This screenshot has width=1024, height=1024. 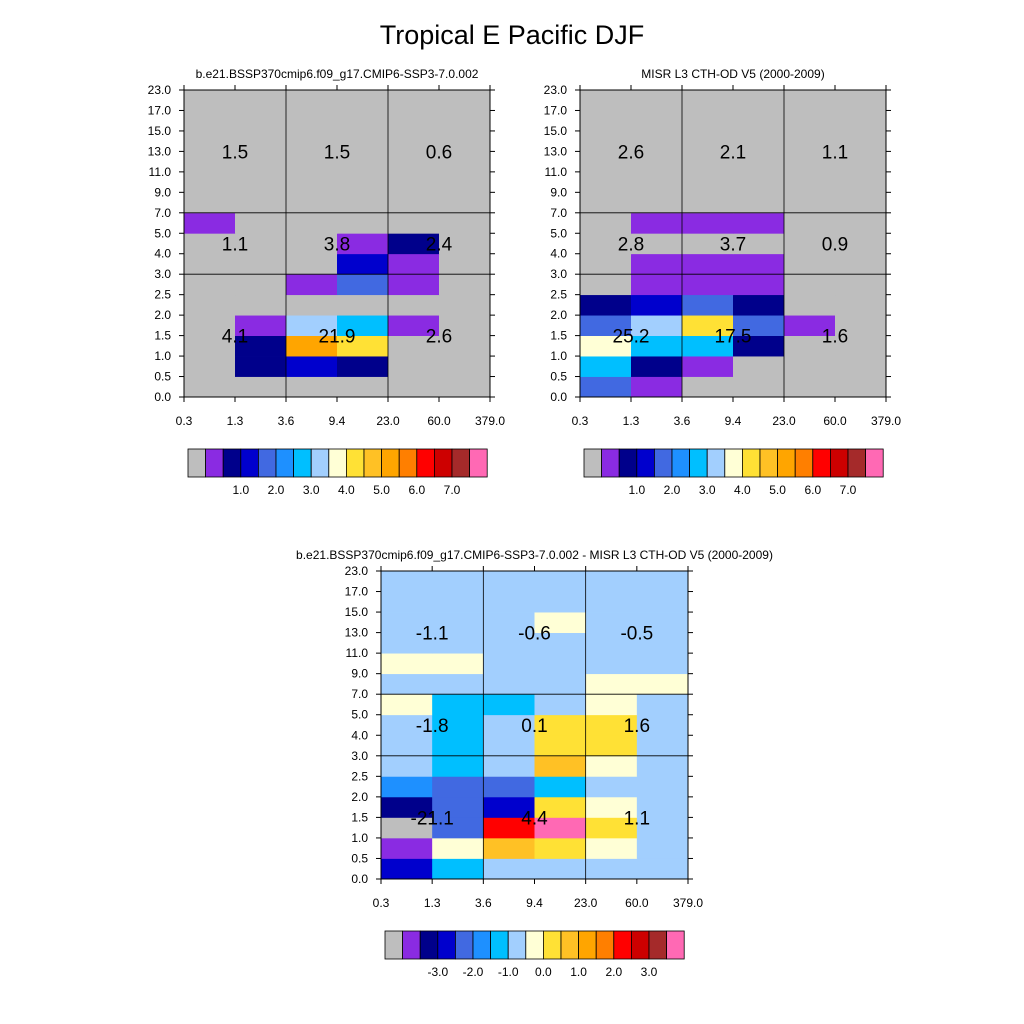 I want to click on group-total-label: 1.1, so click(x=835, y=152).